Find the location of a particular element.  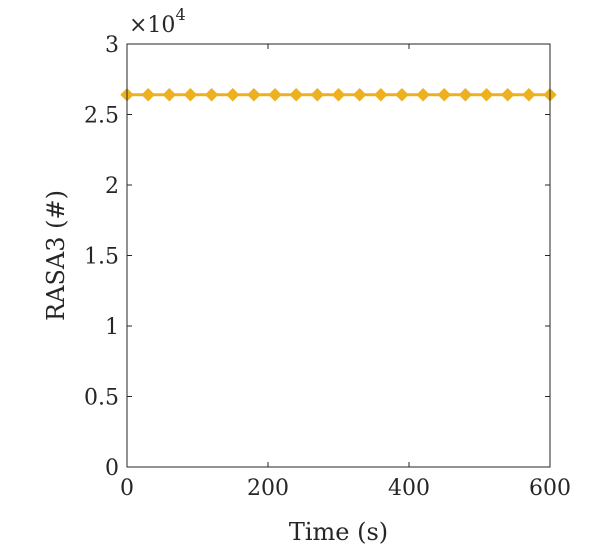

y-tick-label: 2 is located at coordinates (112, 186).